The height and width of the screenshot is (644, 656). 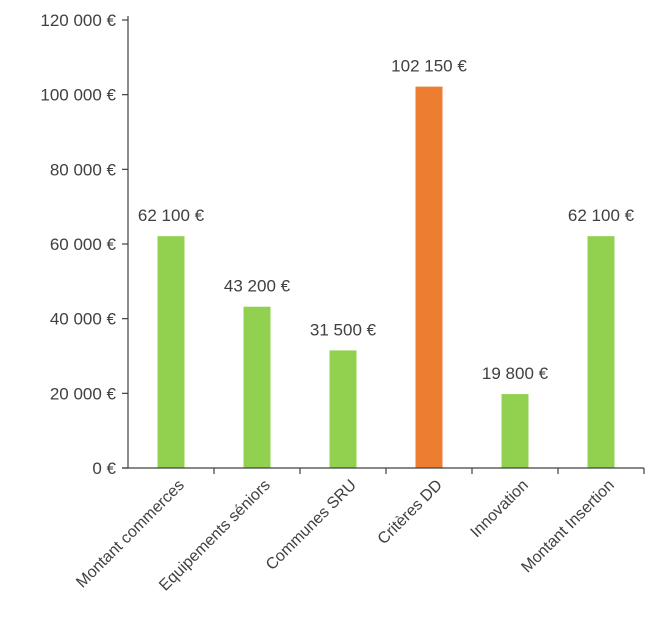 I want to click on y-tick-label: 40 000 €, so click(x=83, y=319).